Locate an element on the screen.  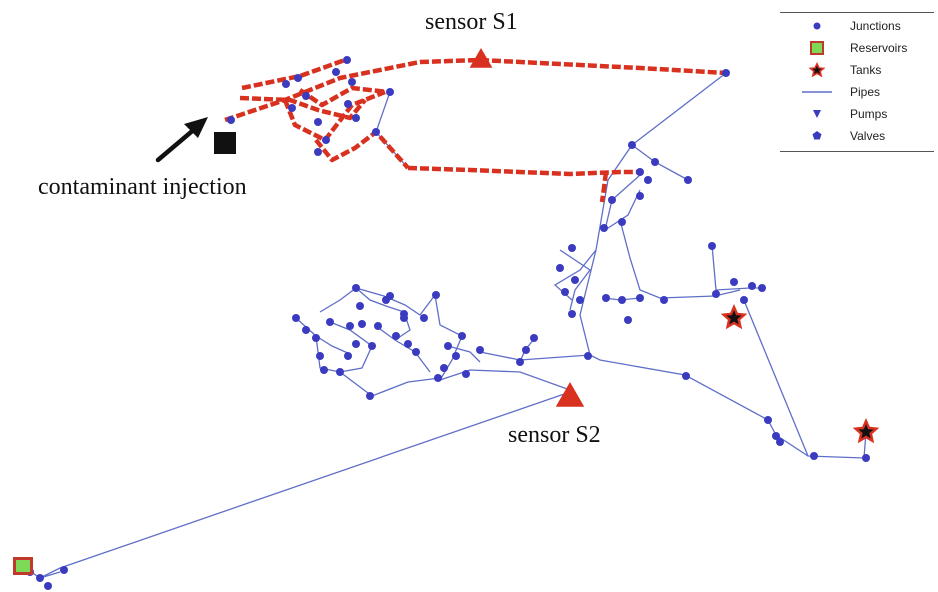
legend-tanks-label: Tanks is located at coordinates (866, 70).